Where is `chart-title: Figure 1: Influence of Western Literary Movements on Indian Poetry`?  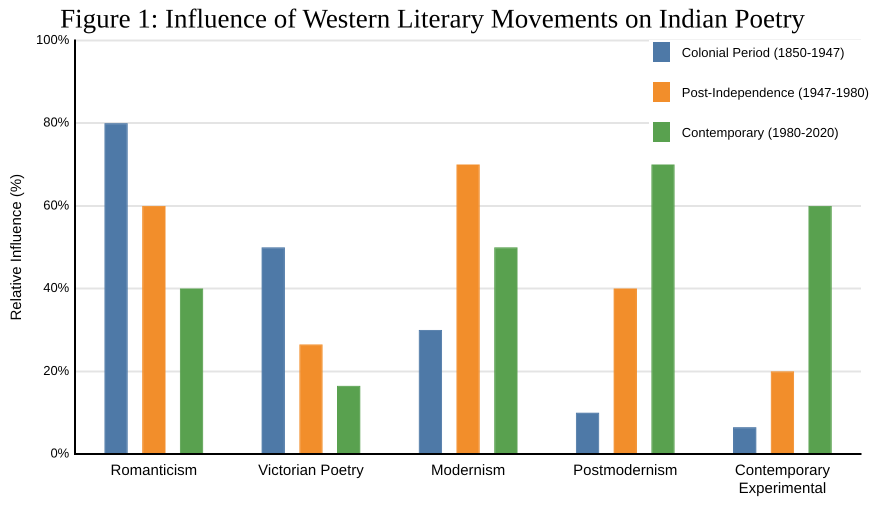
chart-title: Figure 1: Influence of Western Literary Movements on Indian Poetry is located at coordinates (433, 18).